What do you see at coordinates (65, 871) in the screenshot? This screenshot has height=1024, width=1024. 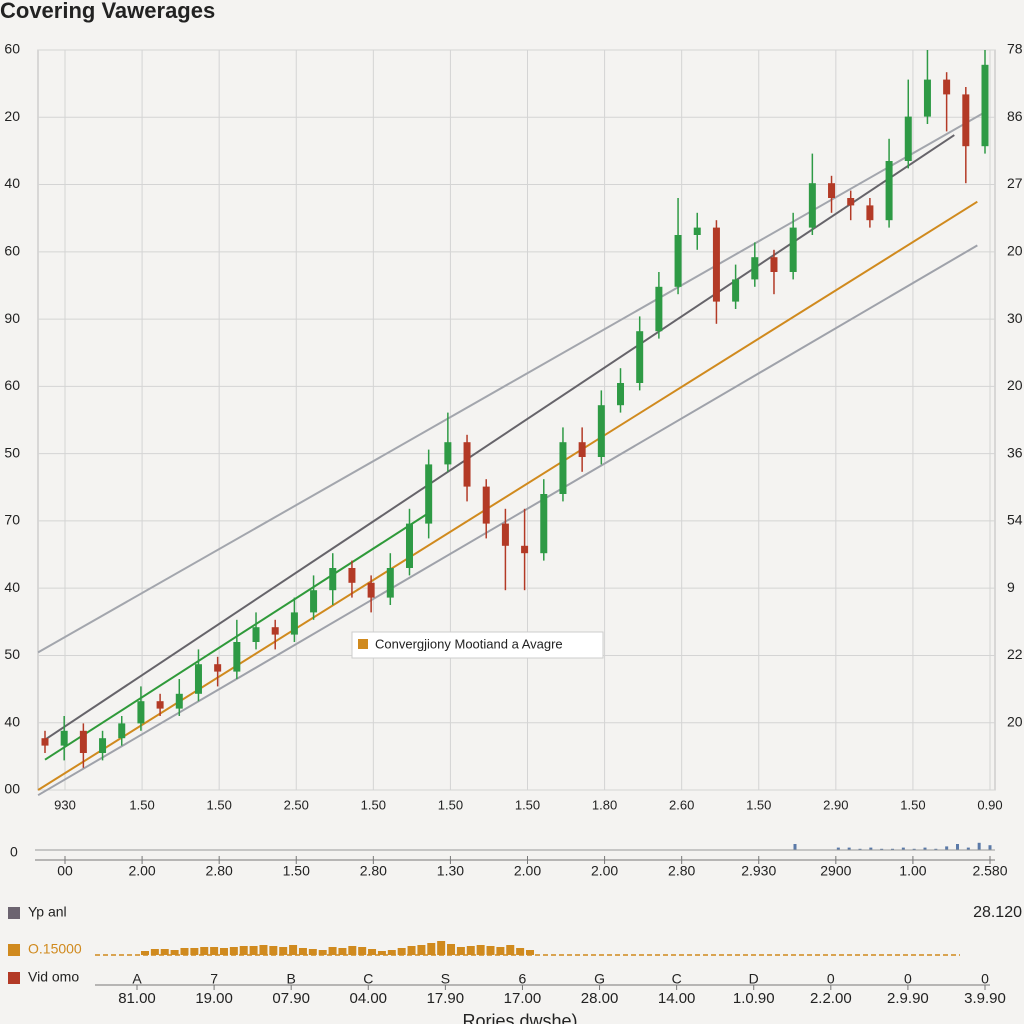 I see `x-tick-label: 00` at bounding box center [65, 871].